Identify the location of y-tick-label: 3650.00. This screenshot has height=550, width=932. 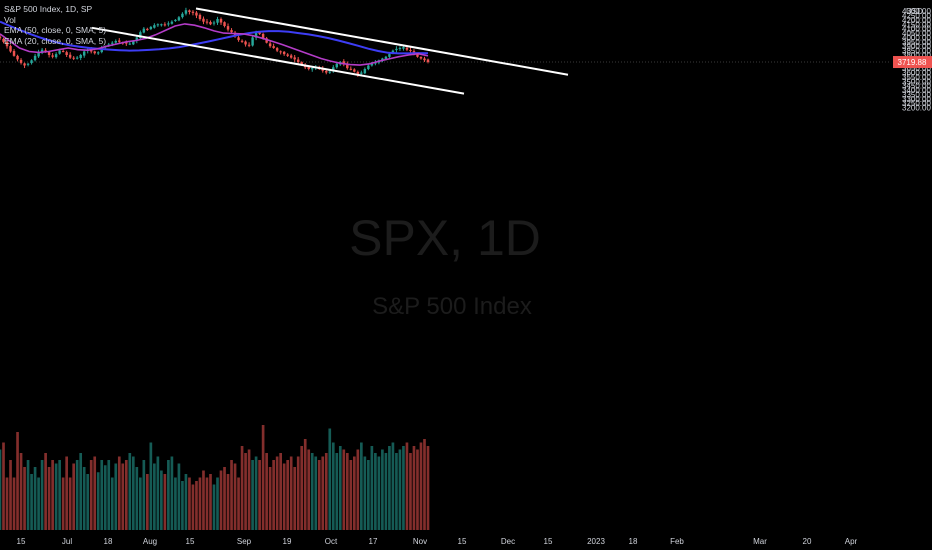
(916, 68).